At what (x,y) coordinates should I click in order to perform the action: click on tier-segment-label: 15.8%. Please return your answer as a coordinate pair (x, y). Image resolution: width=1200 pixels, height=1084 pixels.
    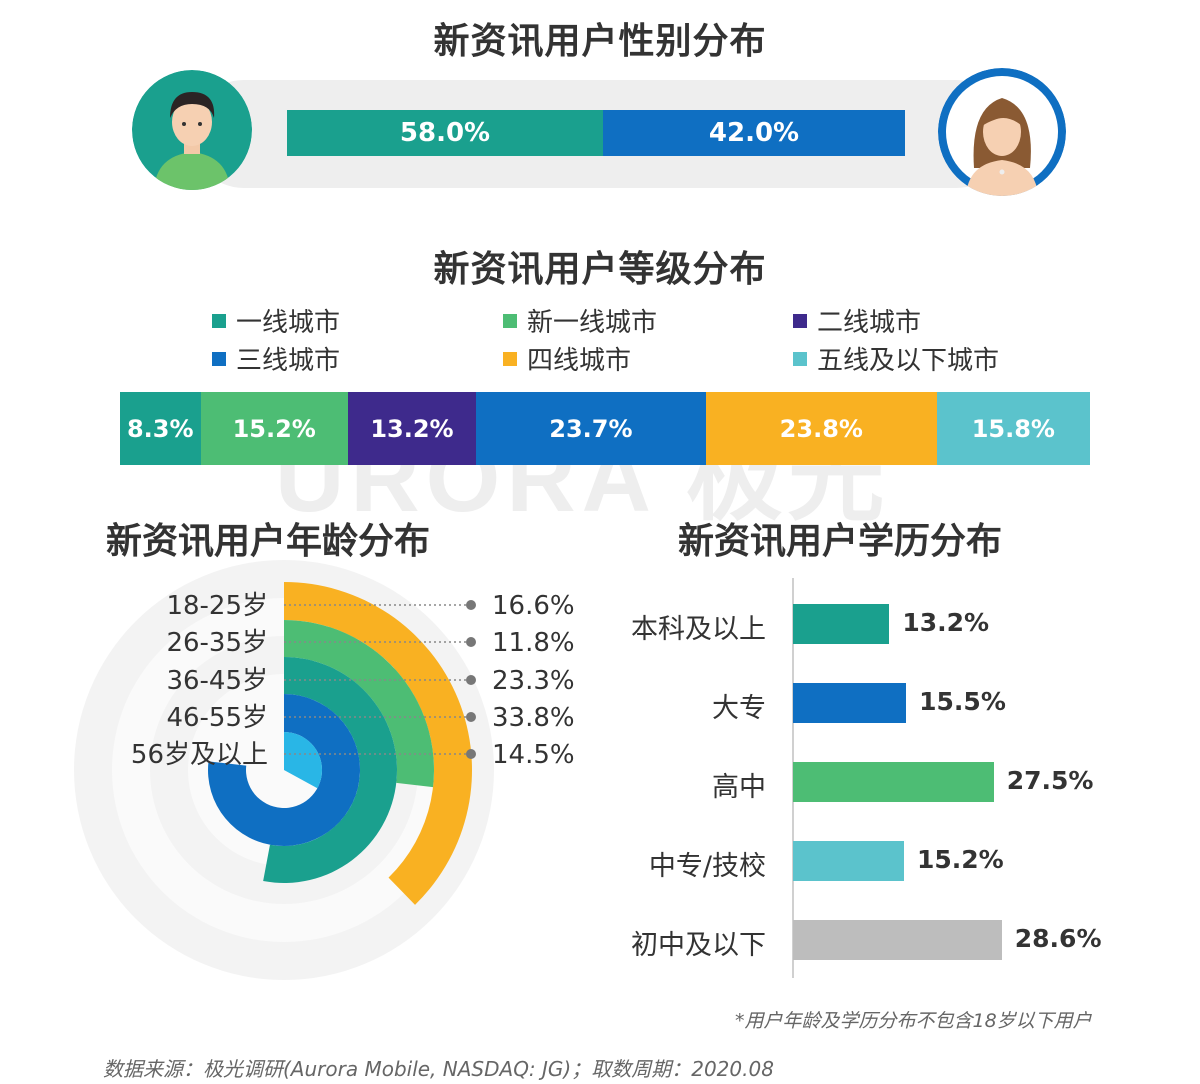
    Looking at the image, I should click on (1013, 428).